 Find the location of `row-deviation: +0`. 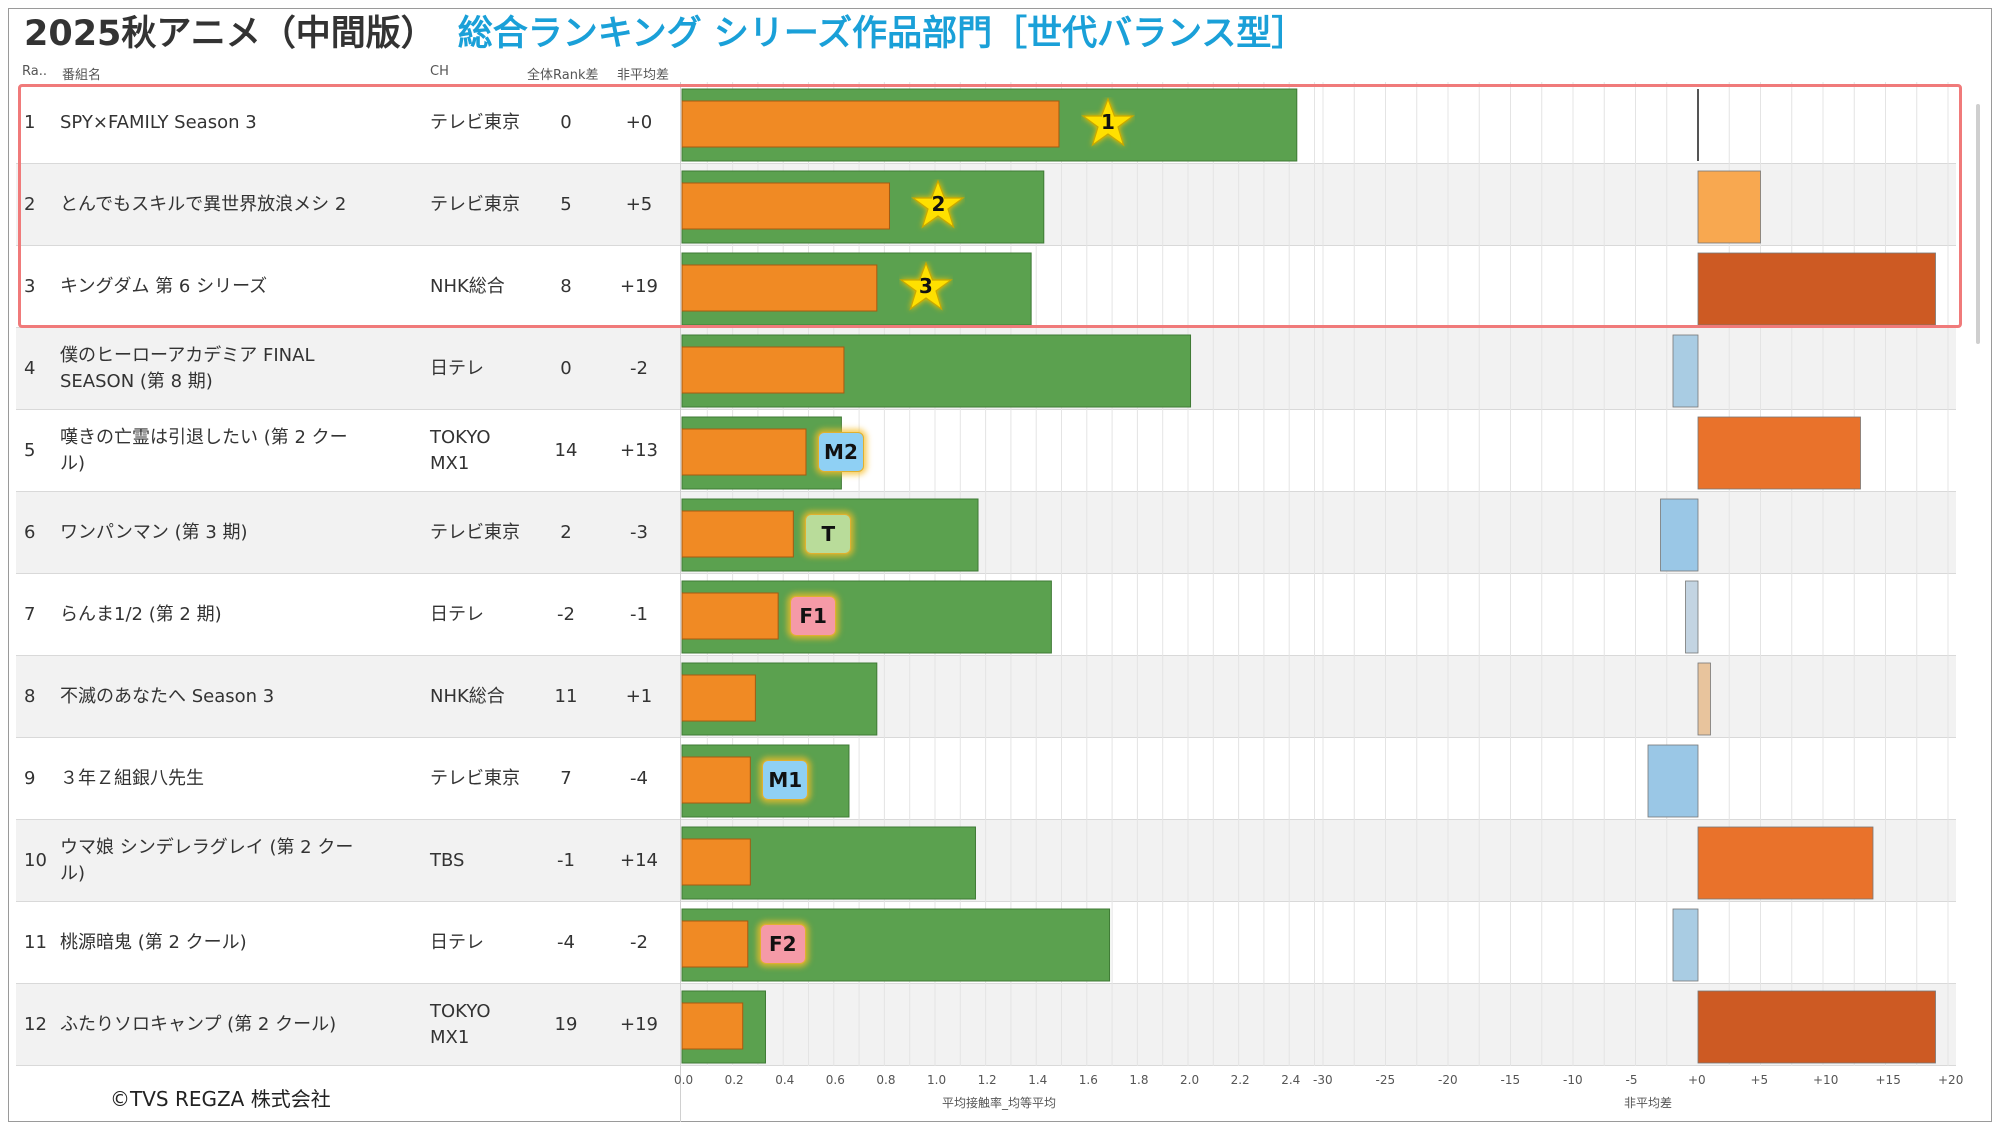

row-deviation: +0 is located at coordinates (639, 122).